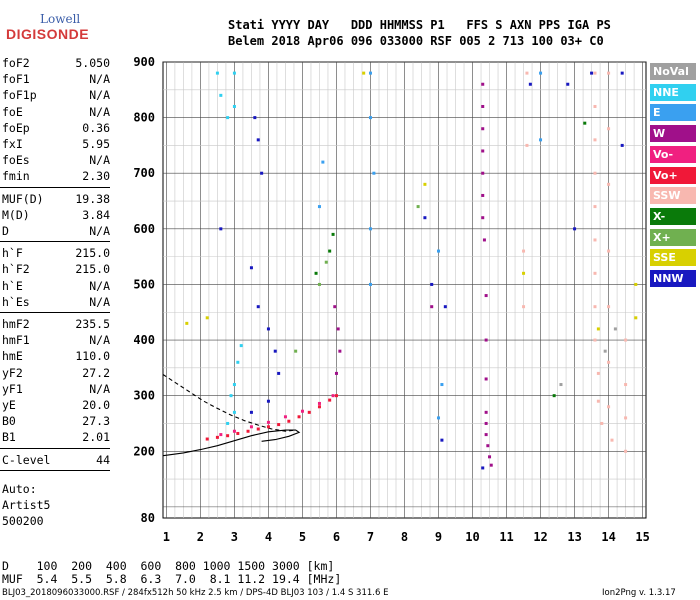 This screenshot has width=700, height=600. Describe the element at coordinates (608, 537) in the screenshot. I see `x-tick-label: 14` at that location.